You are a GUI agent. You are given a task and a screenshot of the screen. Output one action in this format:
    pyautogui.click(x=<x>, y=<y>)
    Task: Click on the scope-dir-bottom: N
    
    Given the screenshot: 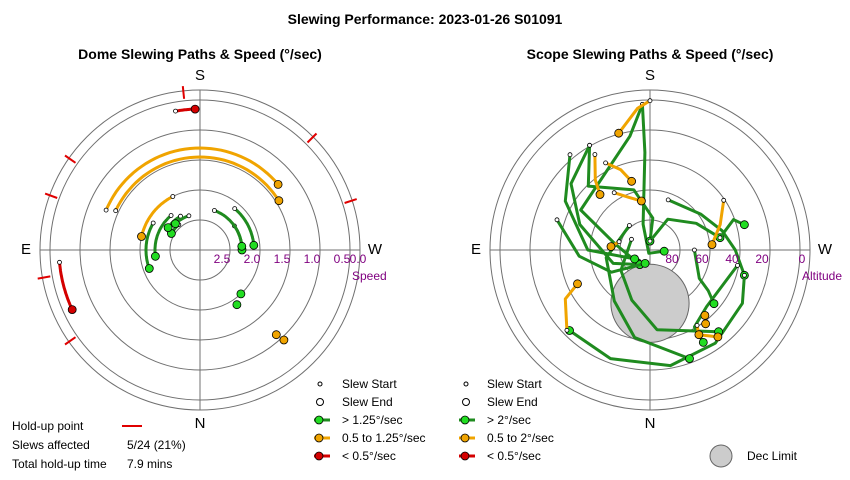 What is the action you would take?
    pyautogui.click(x=650, y=423)
    